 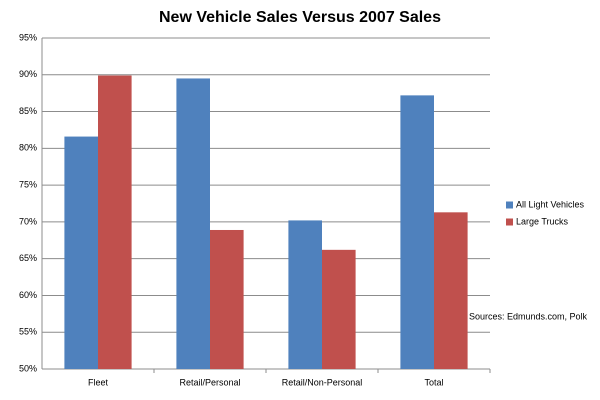 What do you see at coordinates (28, 221) in the screenshot?
I see `y-tick-label: 70%` at bounding box center [28, 221].